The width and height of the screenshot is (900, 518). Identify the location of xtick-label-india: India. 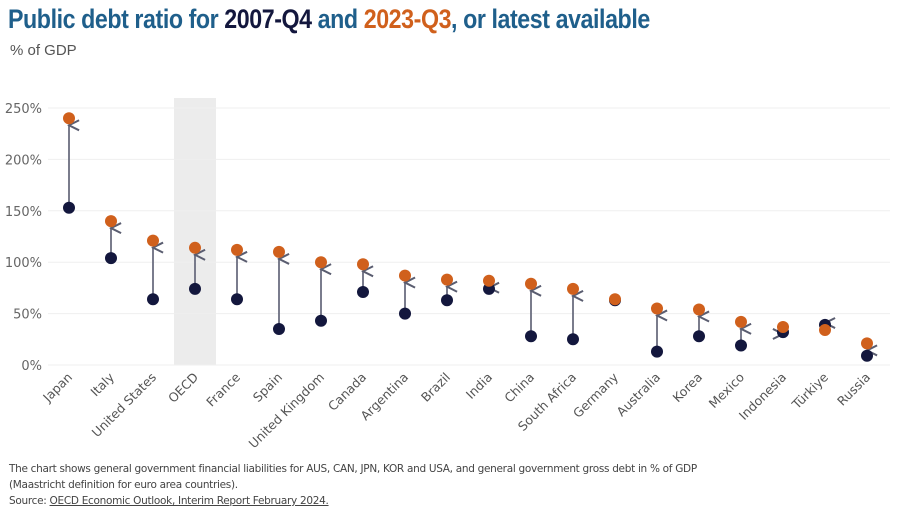
(479, 386).